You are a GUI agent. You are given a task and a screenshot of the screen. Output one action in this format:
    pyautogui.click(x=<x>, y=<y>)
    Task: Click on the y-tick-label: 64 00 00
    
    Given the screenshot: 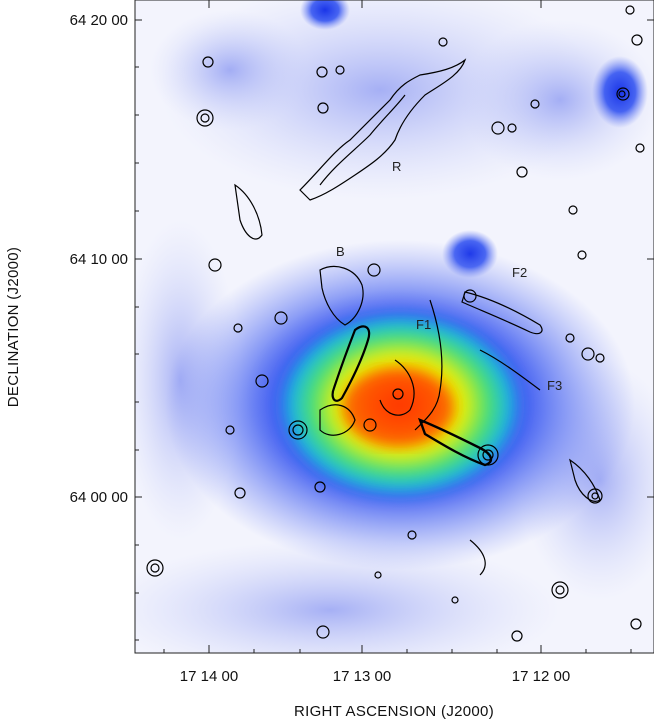 What is the action you would take?
    pyautogui.click(x=99, y=497)
    